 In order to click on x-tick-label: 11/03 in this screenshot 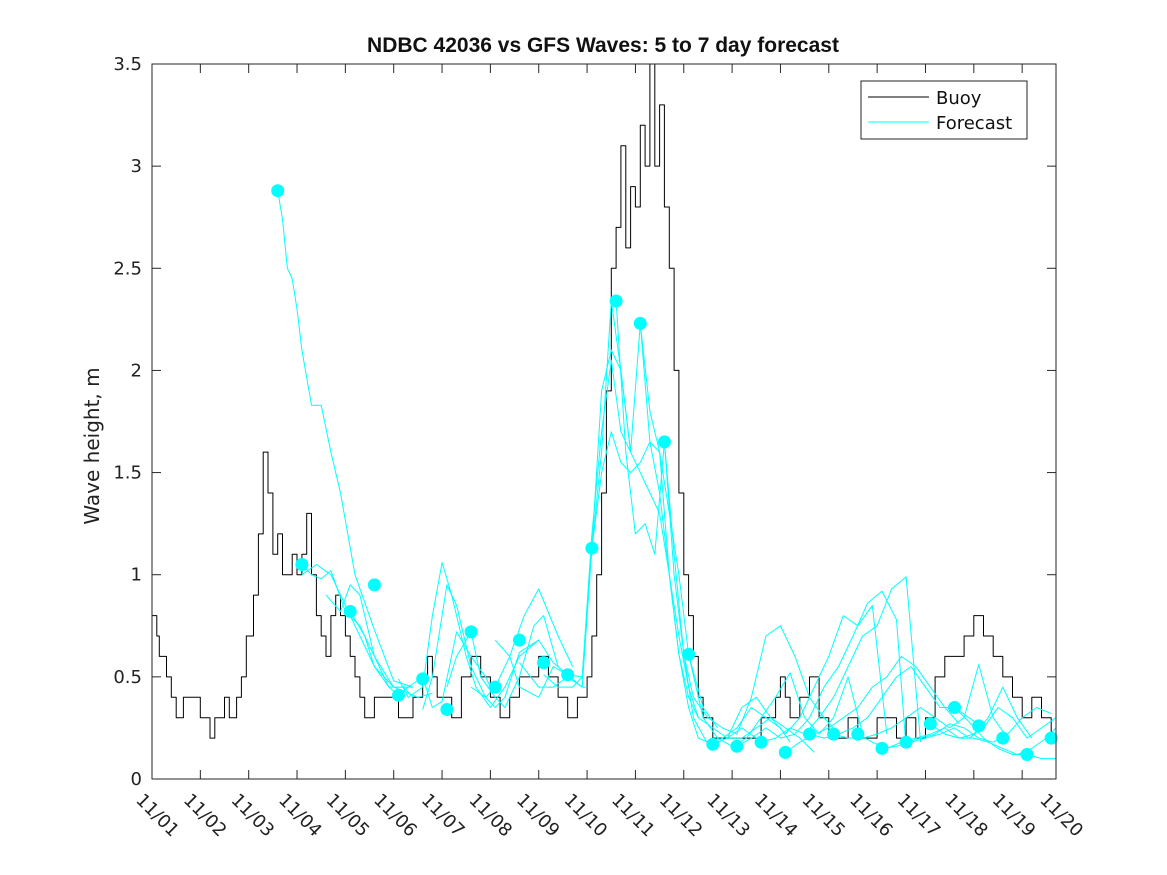, I will do `click(253, 816)`.